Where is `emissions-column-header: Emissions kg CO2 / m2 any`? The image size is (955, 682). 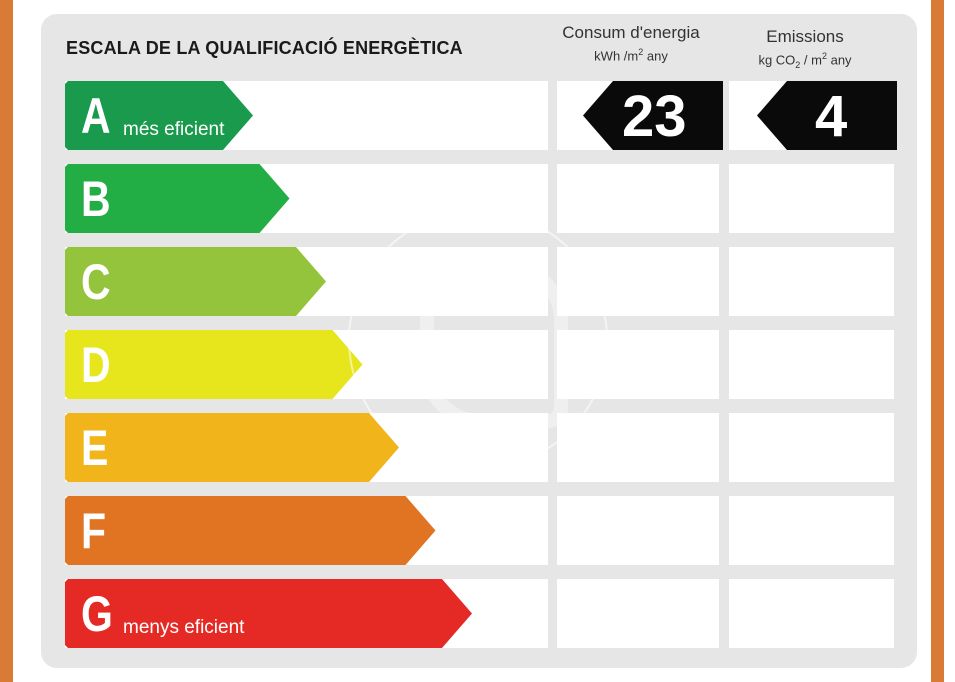 emissions-column-header: Emissions kg CO2 / m2 any is located at coordinates (805, 48).